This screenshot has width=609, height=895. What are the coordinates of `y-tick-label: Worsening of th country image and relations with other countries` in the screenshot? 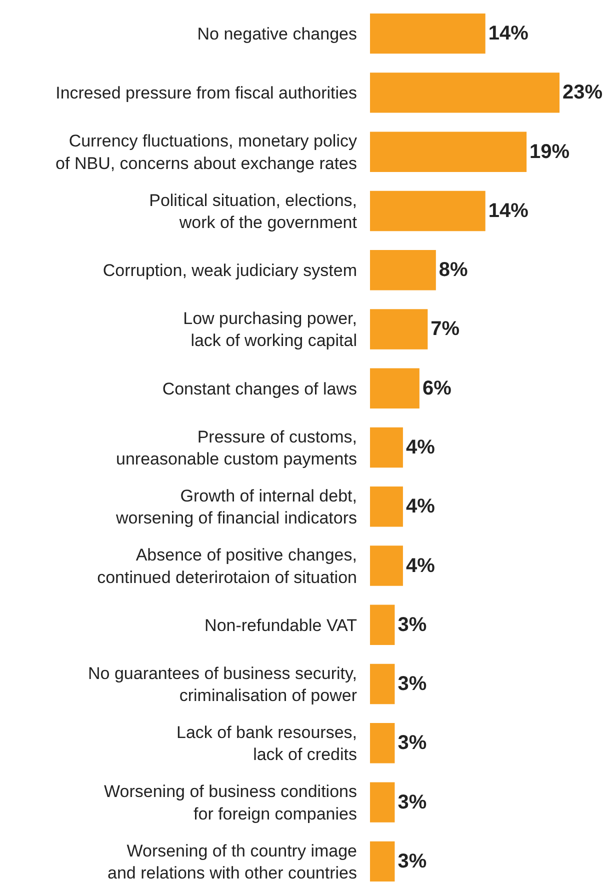 It's located at (232, 861).